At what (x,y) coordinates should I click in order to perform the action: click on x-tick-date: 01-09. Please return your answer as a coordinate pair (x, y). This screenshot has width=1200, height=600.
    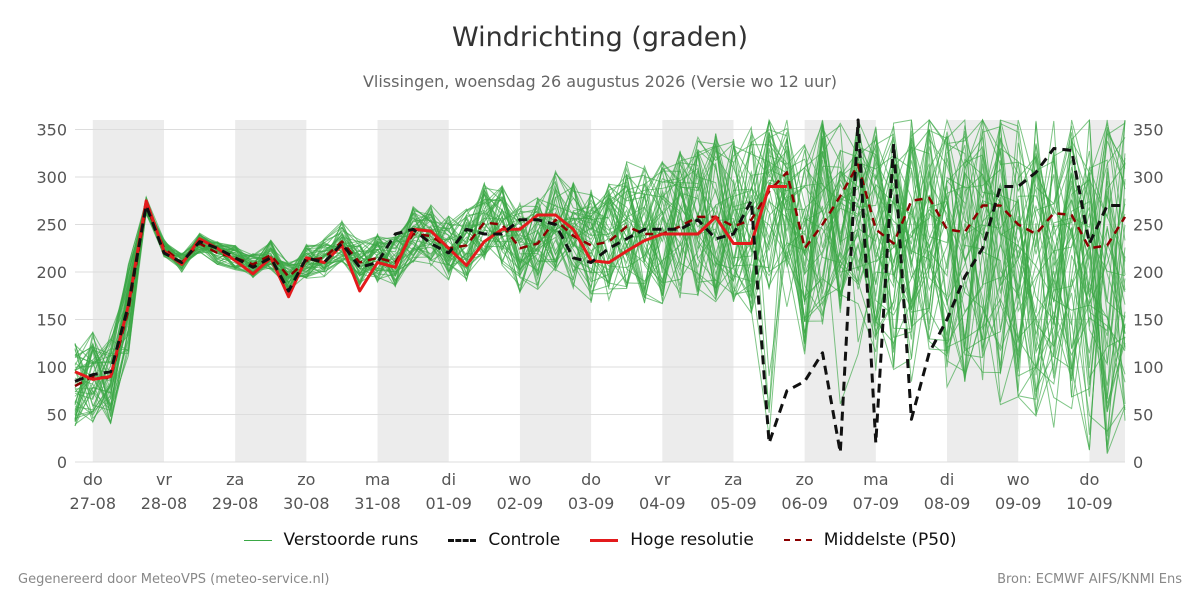
    Looking at the image, I should click on (448, 503).